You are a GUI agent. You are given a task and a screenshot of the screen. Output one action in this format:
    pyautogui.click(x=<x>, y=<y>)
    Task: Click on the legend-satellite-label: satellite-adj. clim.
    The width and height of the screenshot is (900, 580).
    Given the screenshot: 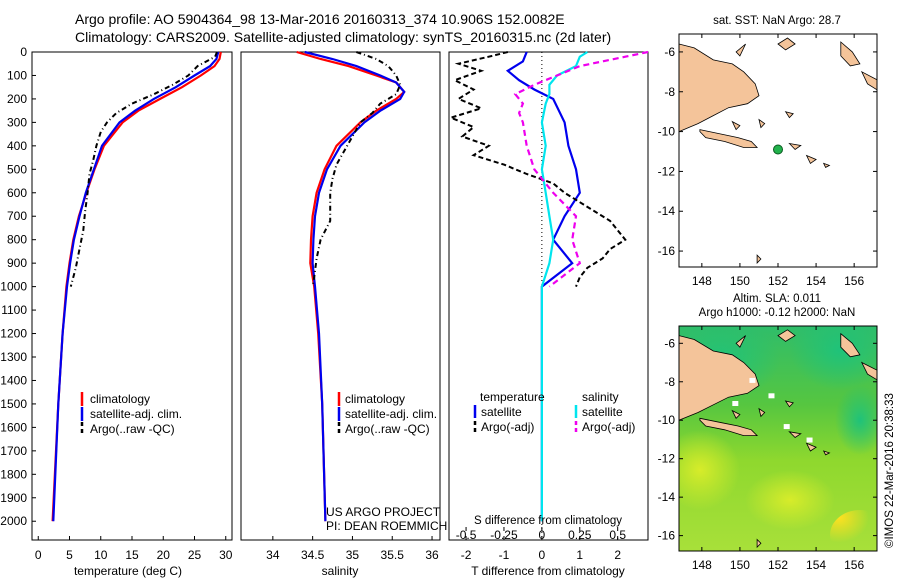 What is the action you would take?
    pyautogui.click(x=136, y=414)
    